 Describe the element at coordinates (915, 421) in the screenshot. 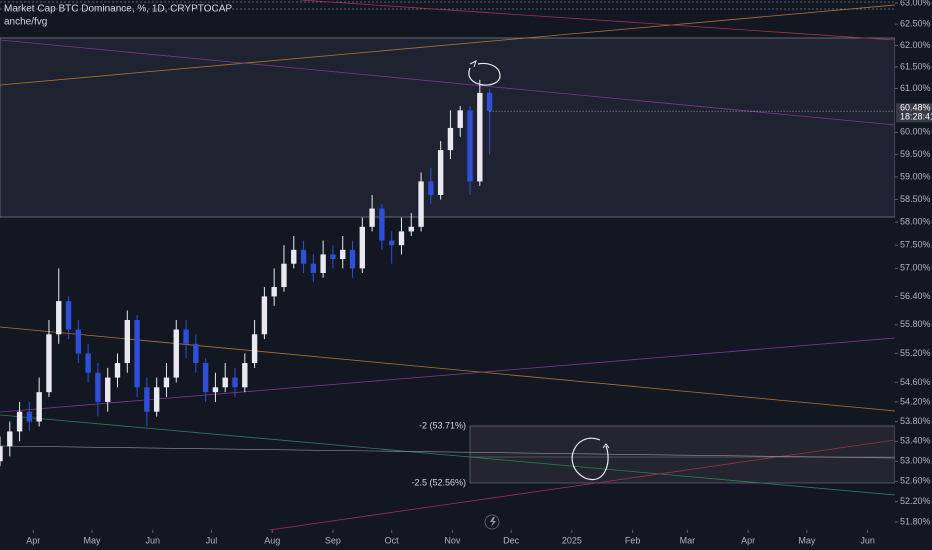

I see `y-tick-label: 53.80%` at that location.